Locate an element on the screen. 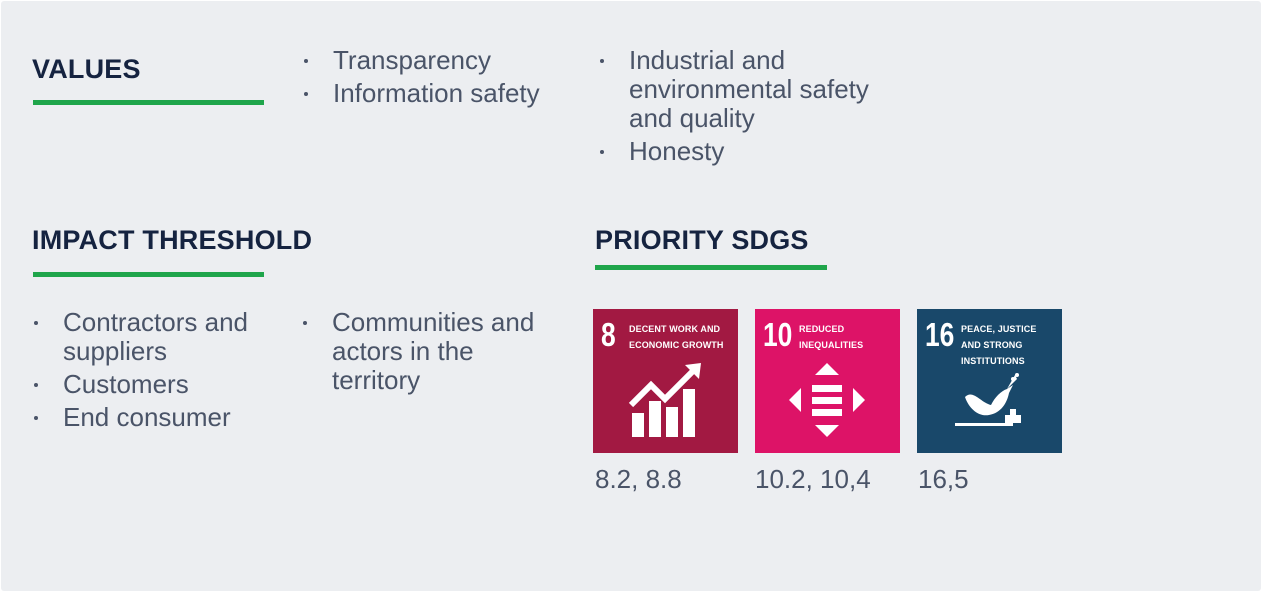  sdg-10-targets: 10.2, 10,4 is located at coordinates (813, 479).